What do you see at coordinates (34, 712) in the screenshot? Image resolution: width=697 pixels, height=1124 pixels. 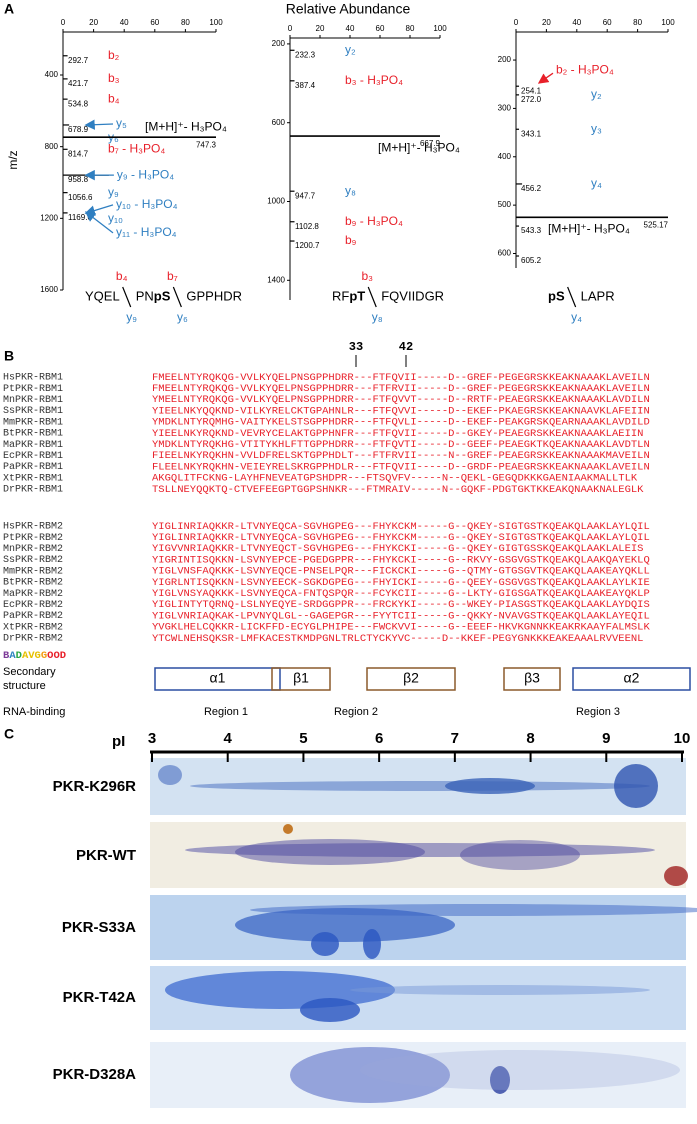 I see `rna-binding-title: RNA-binding` at bounding box center [34, 712].